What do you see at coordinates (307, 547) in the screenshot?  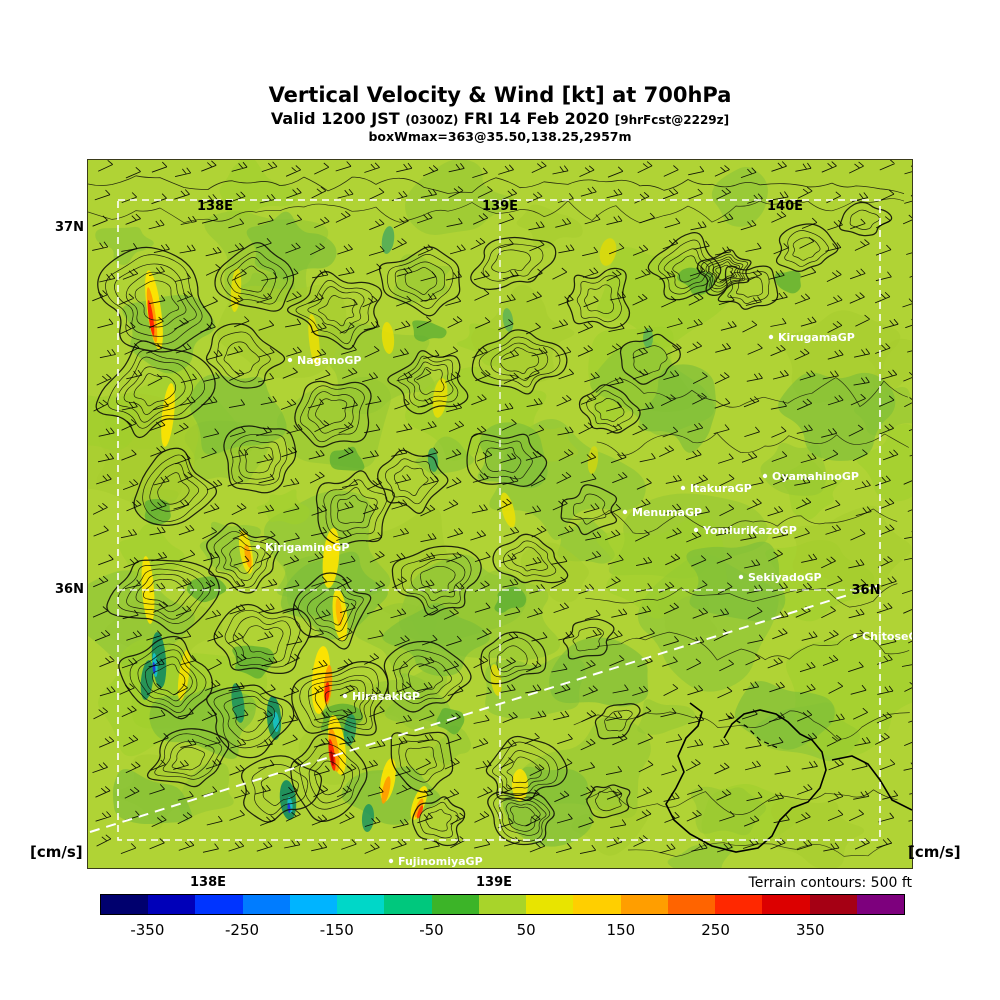 I see `station-label: KirigamineGP` at bounding box center [307, 547].